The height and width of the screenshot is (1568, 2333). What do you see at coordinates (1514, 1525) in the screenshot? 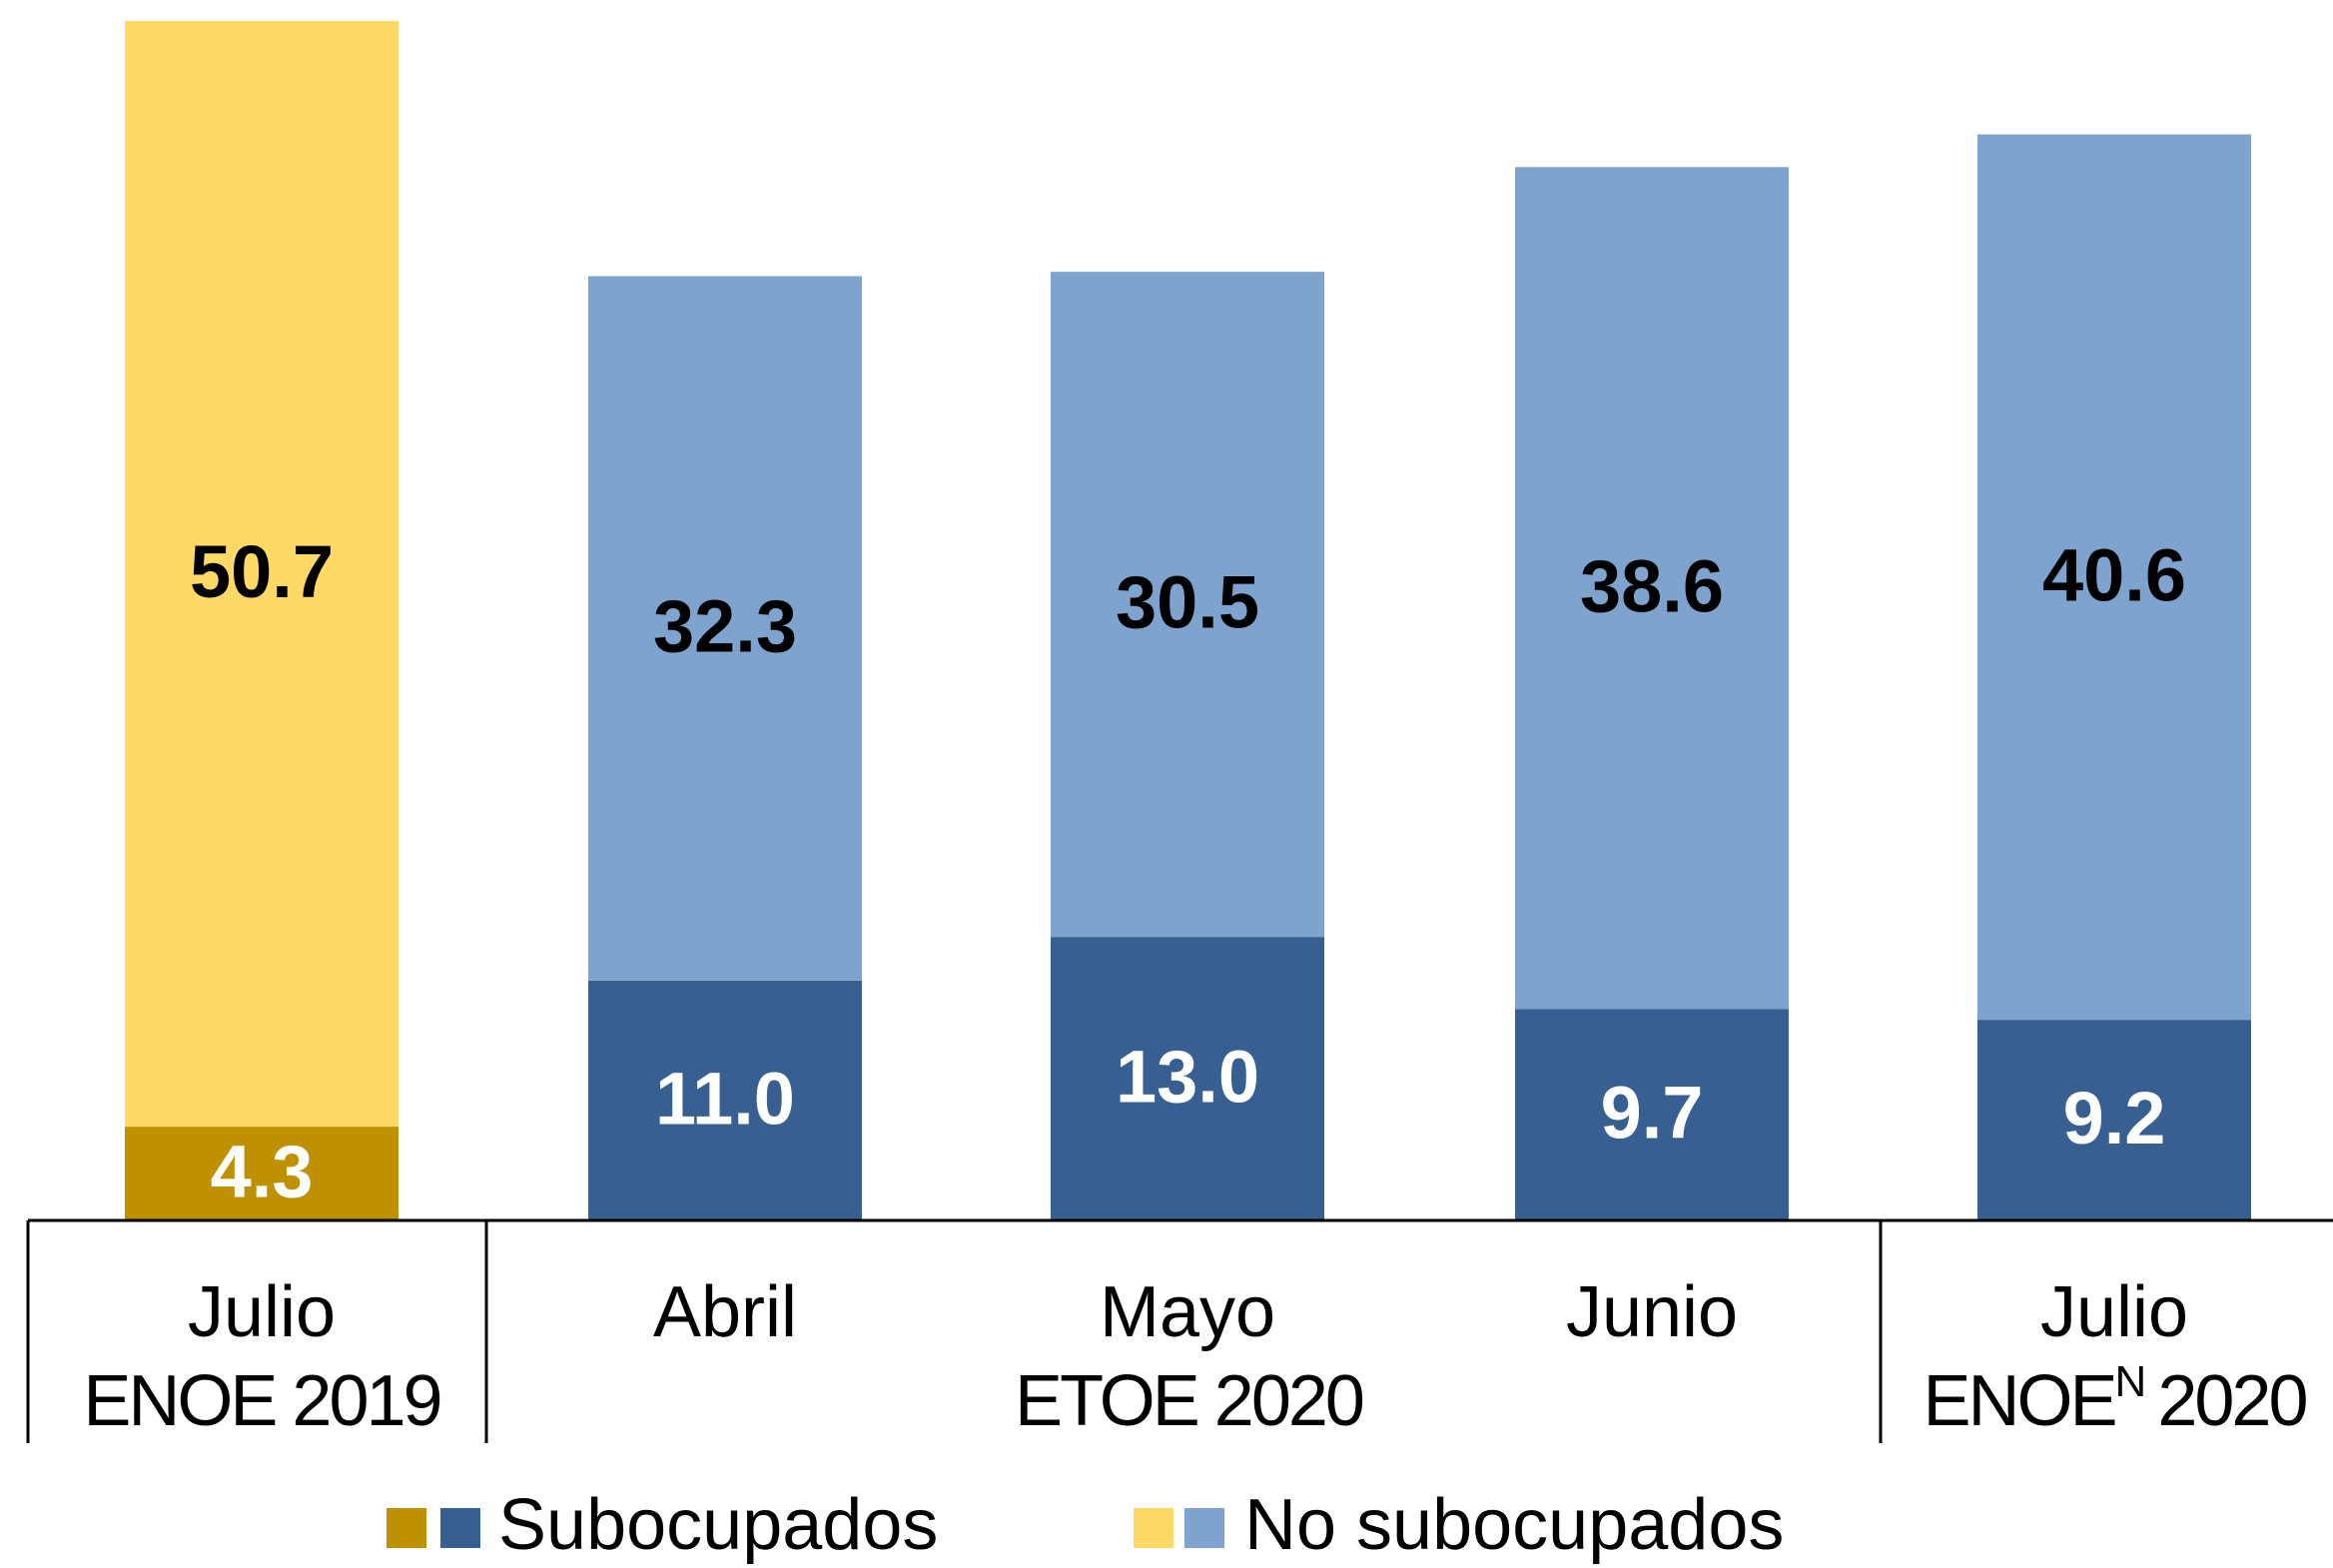
I see `legend-label: No subocupados` at bounding box center [1514, 1525].